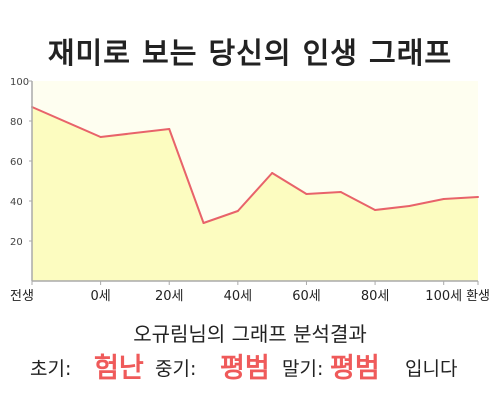  I want to click on x-tick-label: 0세, so click(100, 296).